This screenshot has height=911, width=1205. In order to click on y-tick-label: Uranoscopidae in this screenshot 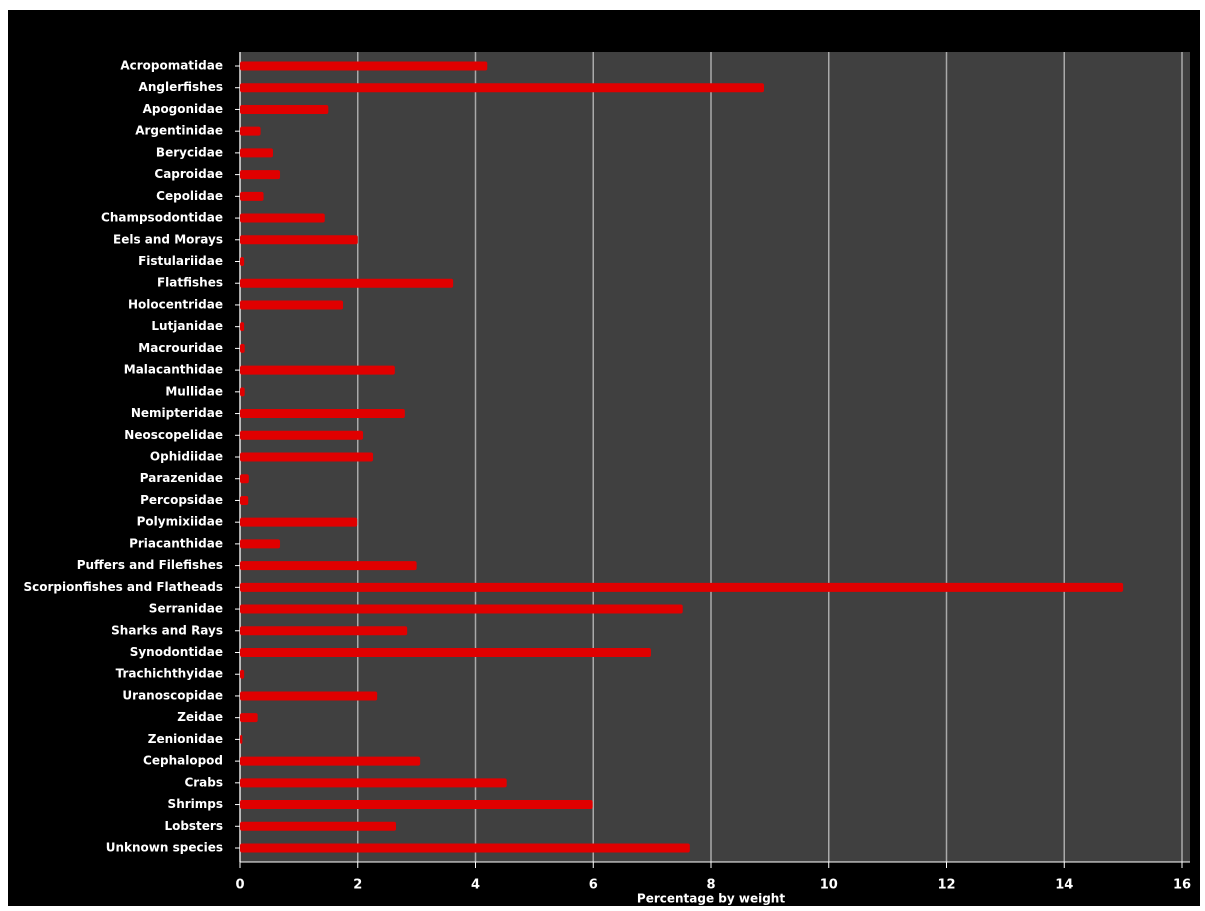, I will do `click(172, 695)`.